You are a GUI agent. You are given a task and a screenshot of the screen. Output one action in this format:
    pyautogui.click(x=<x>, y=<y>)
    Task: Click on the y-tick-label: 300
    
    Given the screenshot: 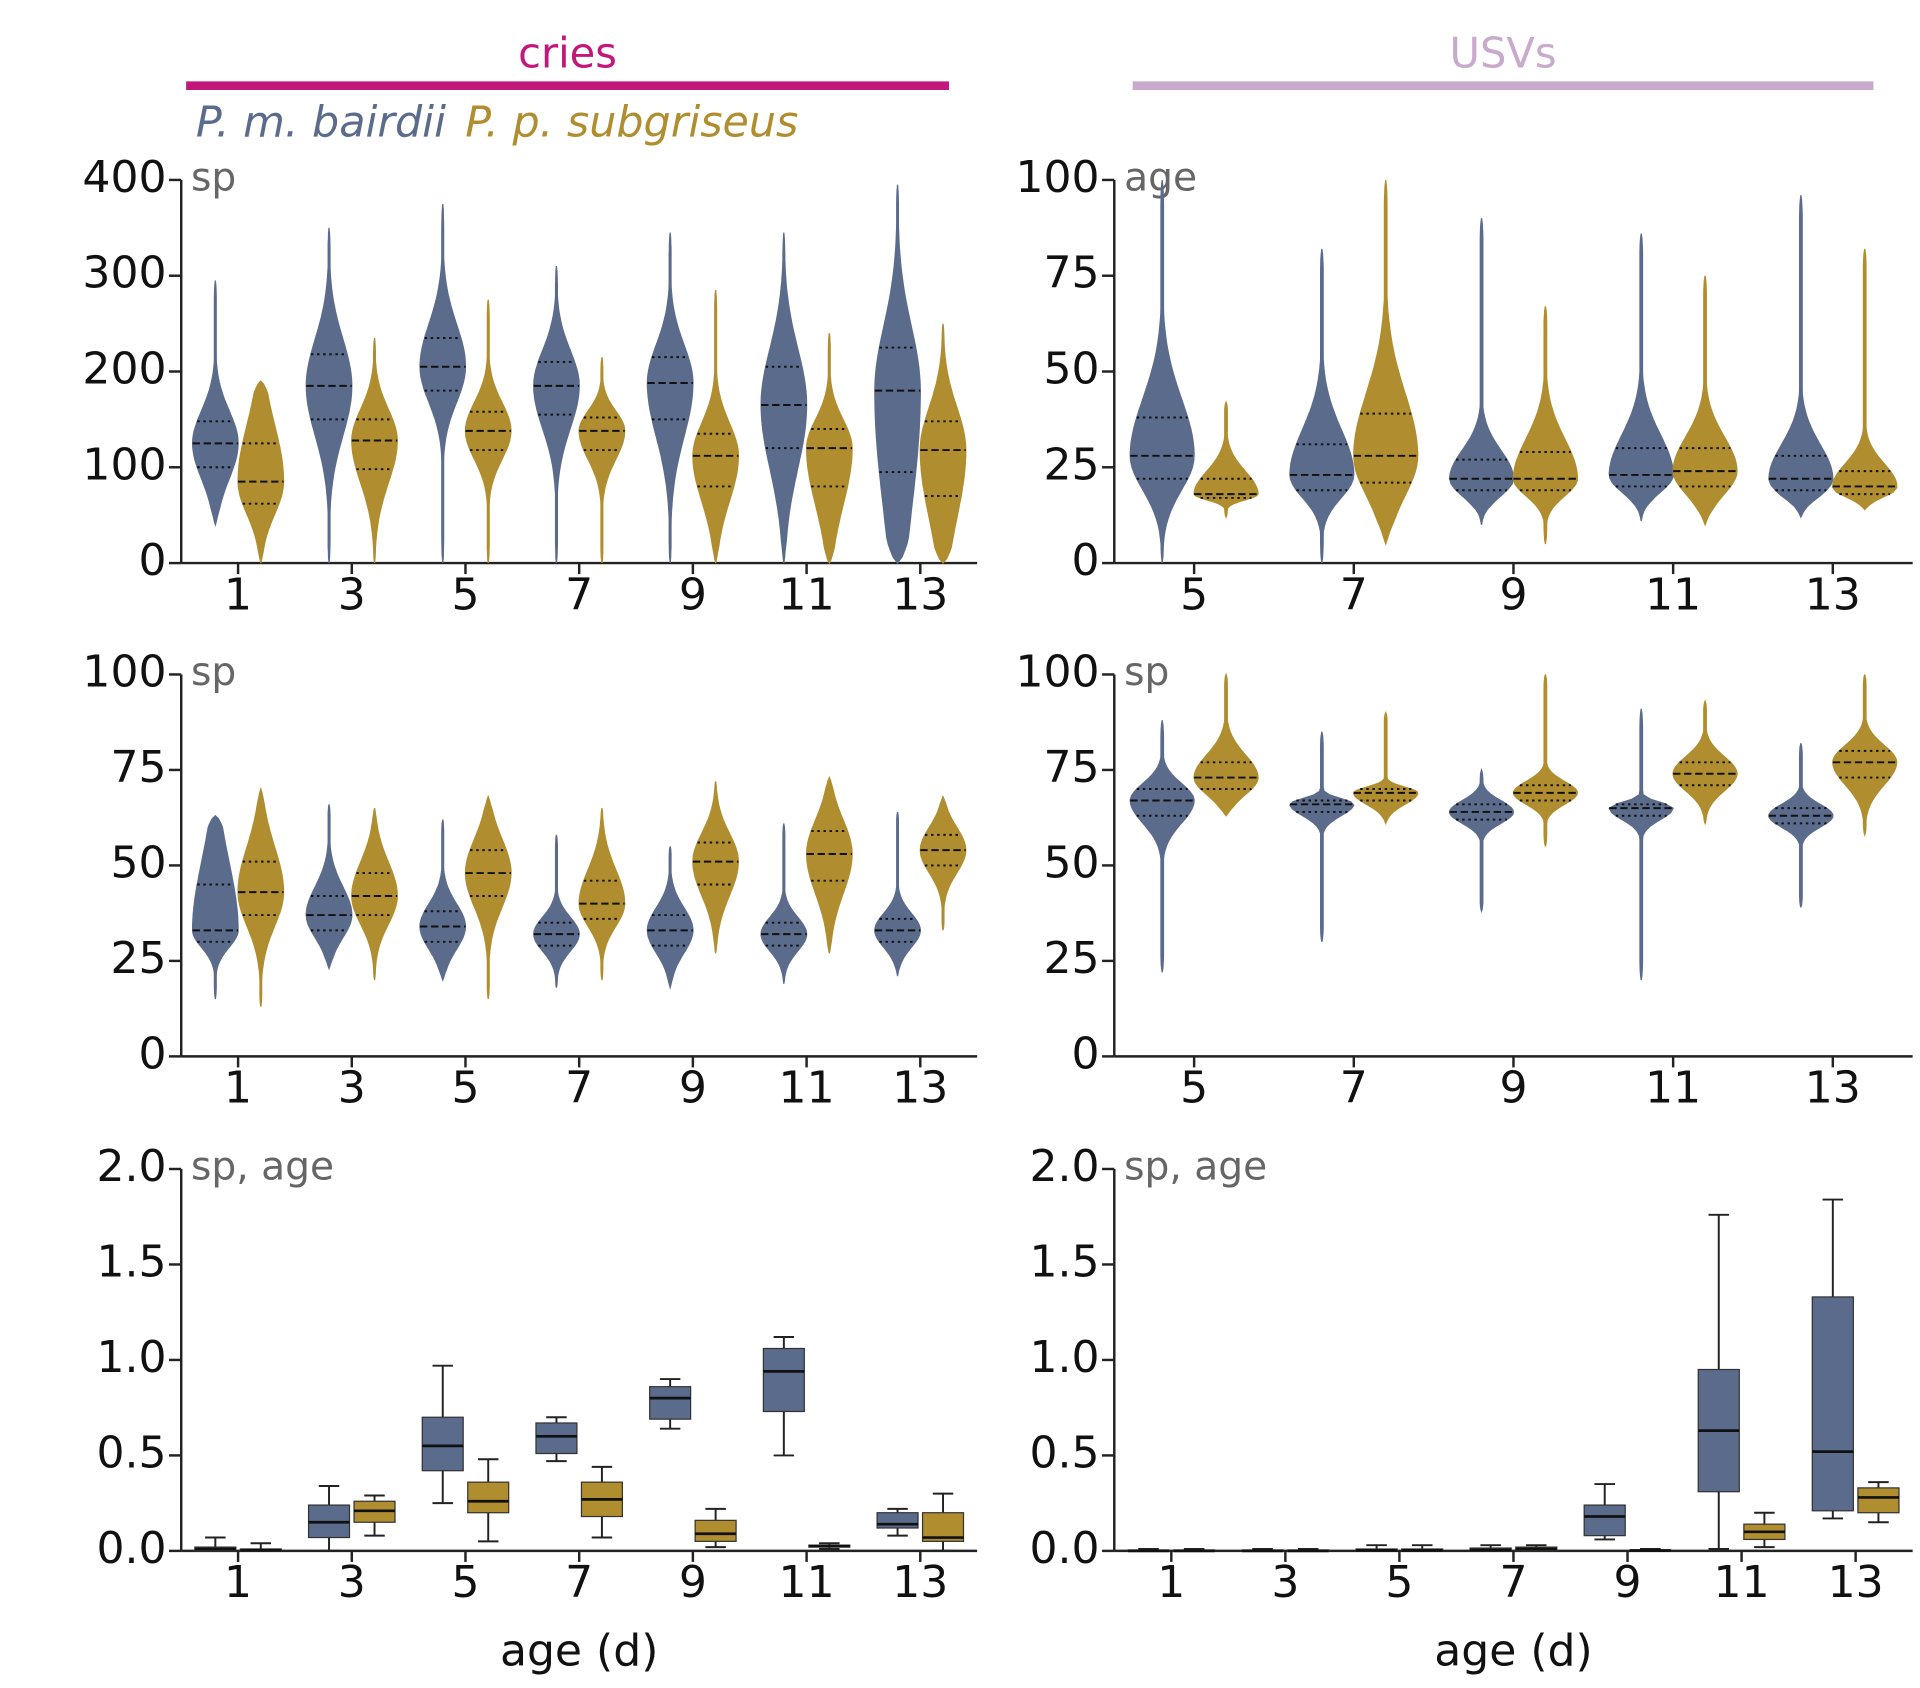 What is the action you would take?
    pyautogui.click(x=124, y=273)
    